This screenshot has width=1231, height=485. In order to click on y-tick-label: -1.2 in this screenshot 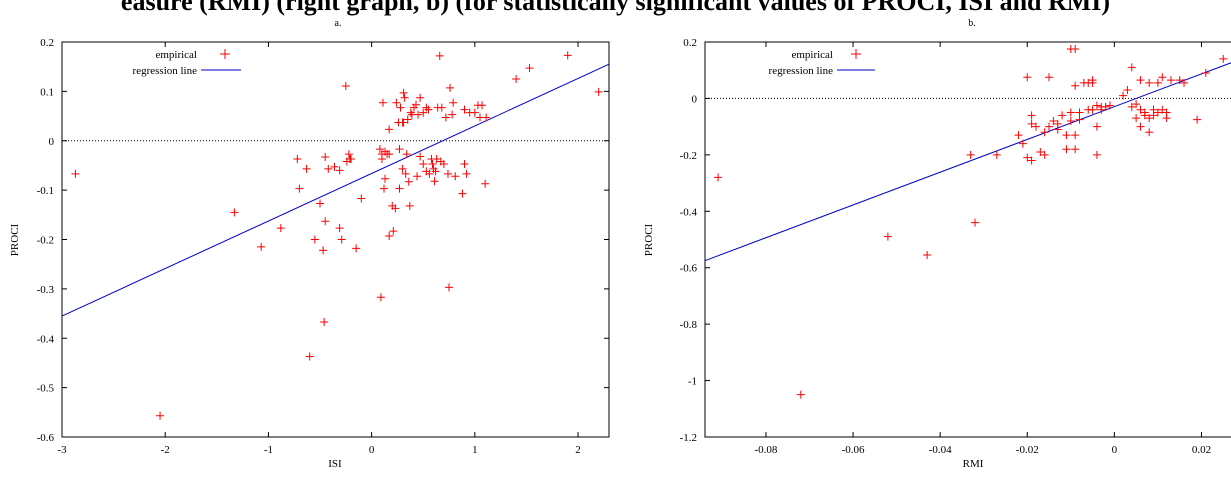, I will do `click(688, 438)`.